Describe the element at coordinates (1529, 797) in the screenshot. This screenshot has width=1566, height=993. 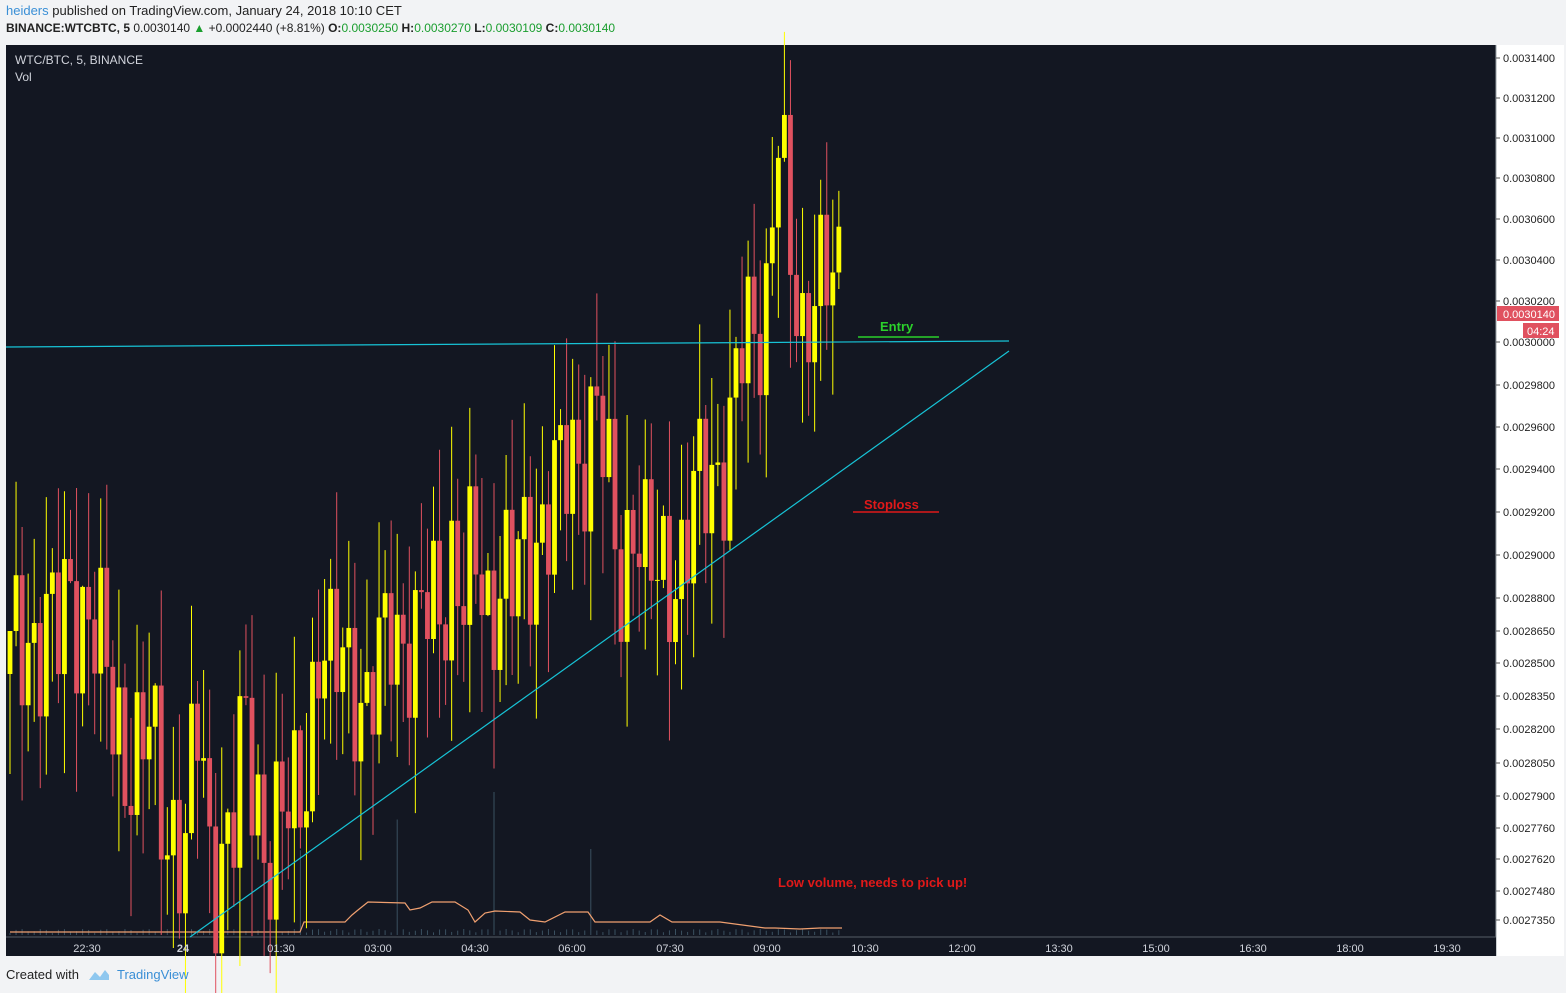
I see `price-tick-label: 0.0027900` at that location.